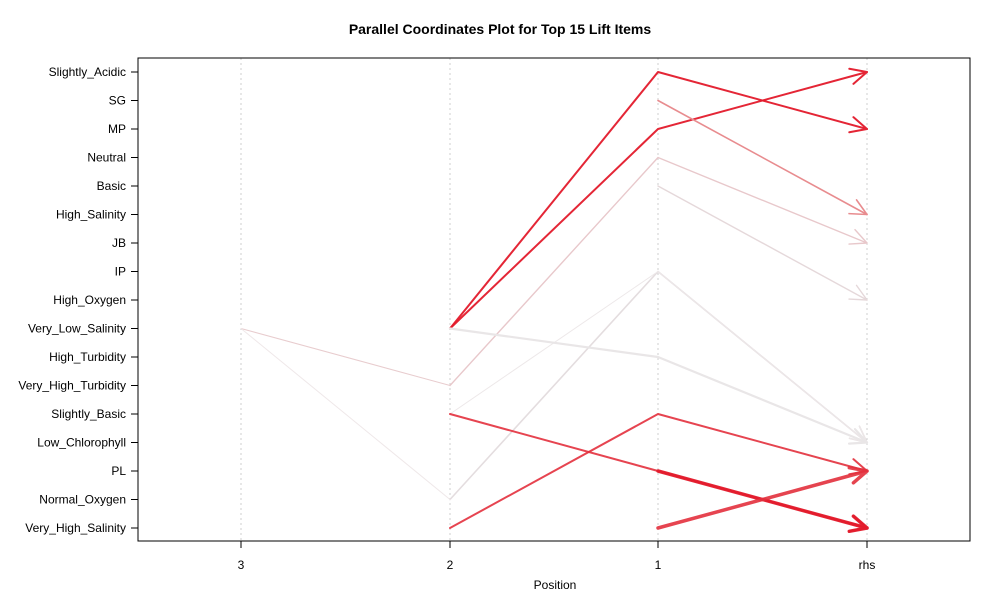  I want to click on y-tick-label: MP, so click(117, 129).